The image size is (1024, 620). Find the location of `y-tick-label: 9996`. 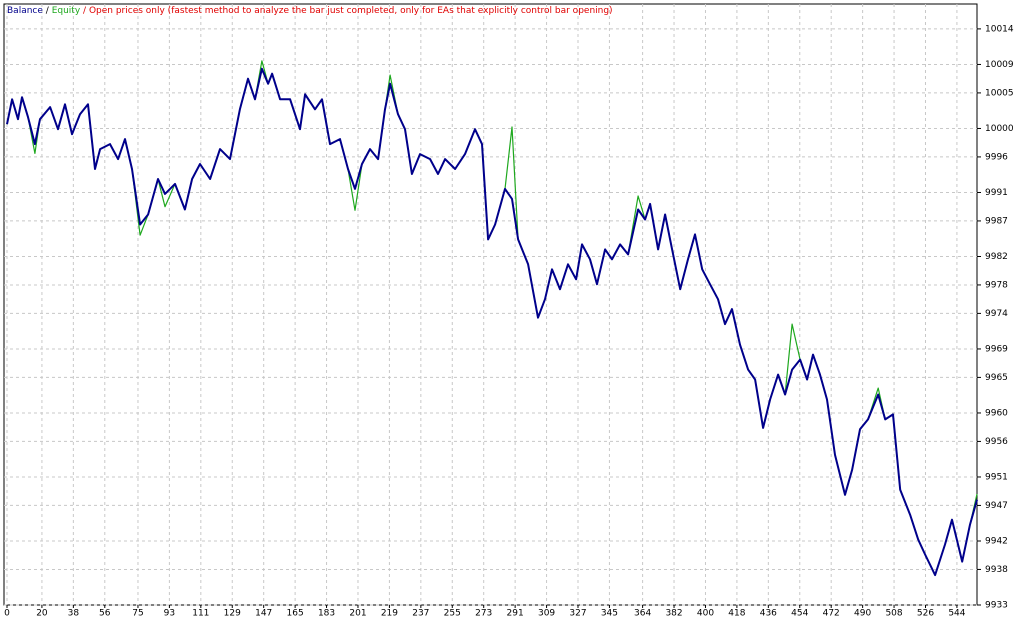

y-tick-label: 9996 is located at coordinates (996, 157).